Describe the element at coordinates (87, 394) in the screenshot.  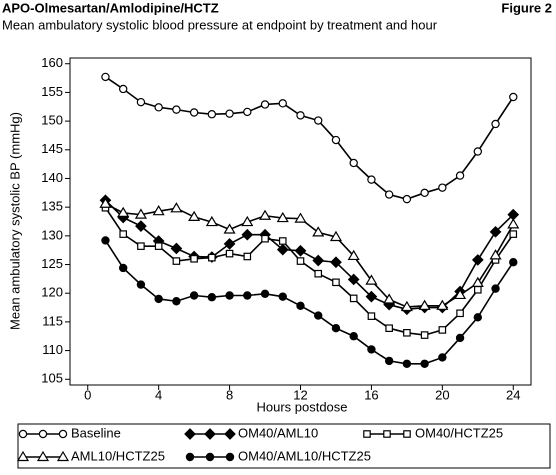
I see `x-tick-label: 0` at that location.